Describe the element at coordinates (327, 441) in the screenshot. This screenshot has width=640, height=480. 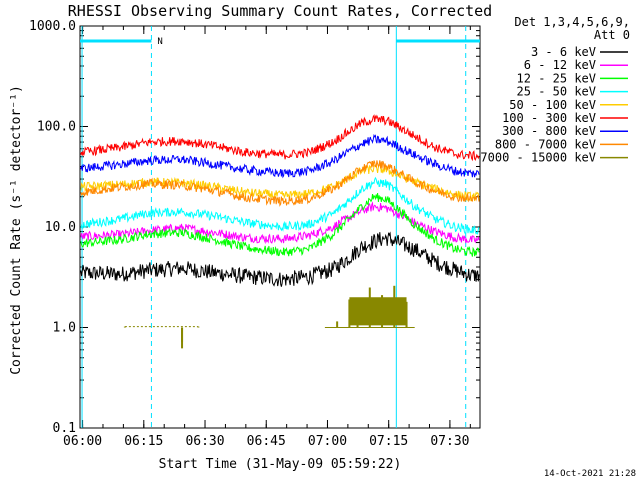
I see `x-tick-label: 07:00` at that location.